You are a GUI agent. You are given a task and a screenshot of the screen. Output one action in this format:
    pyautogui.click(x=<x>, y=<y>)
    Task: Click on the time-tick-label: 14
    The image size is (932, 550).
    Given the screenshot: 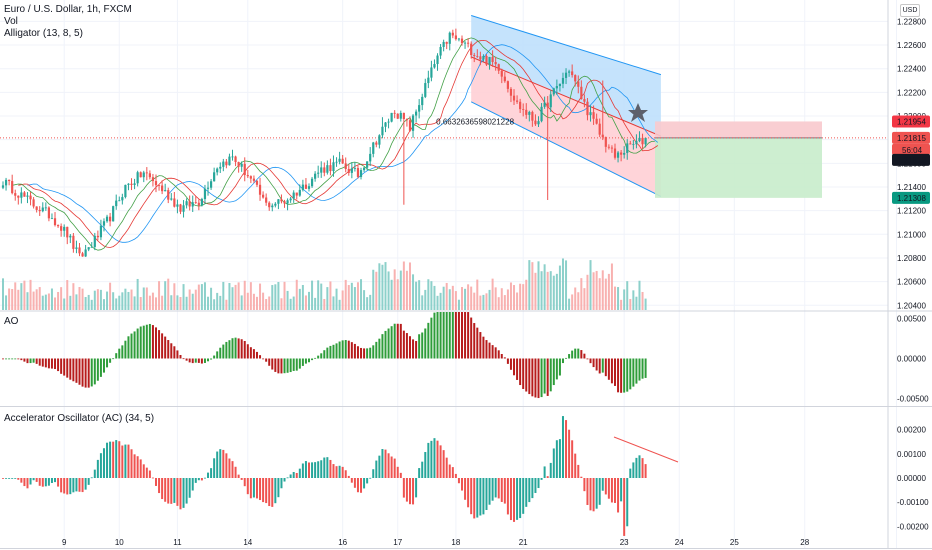 What is the action you would take?
    pyautogui.click(x=247, y=542)
    